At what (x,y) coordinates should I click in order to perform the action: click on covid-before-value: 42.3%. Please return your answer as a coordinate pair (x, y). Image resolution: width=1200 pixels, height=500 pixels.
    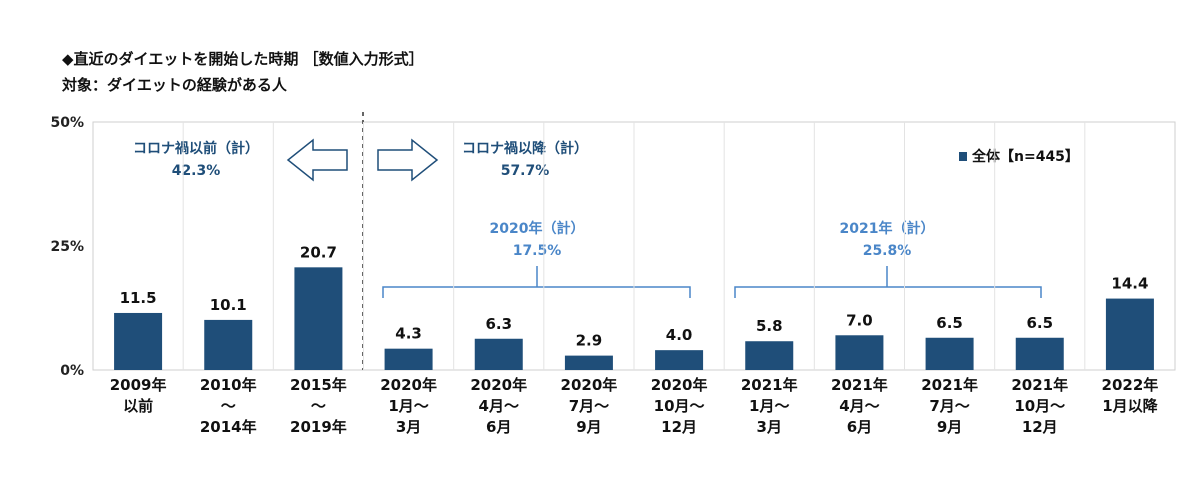
    Looking at the image, I should click on (196, 171).